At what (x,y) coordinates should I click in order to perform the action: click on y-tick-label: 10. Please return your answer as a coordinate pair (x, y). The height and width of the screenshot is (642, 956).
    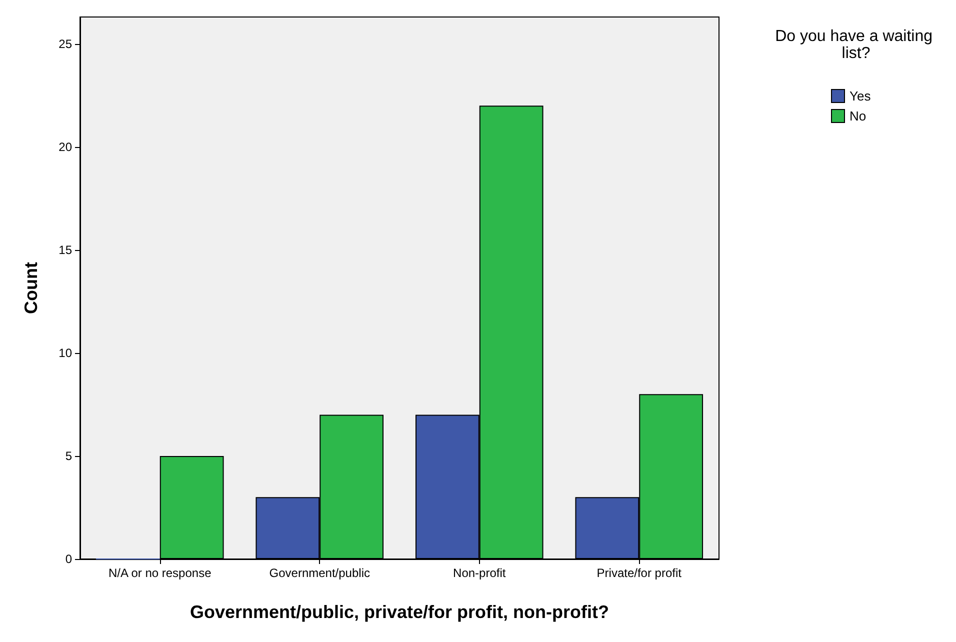
    Looking at the image, I should click on (65, 353).